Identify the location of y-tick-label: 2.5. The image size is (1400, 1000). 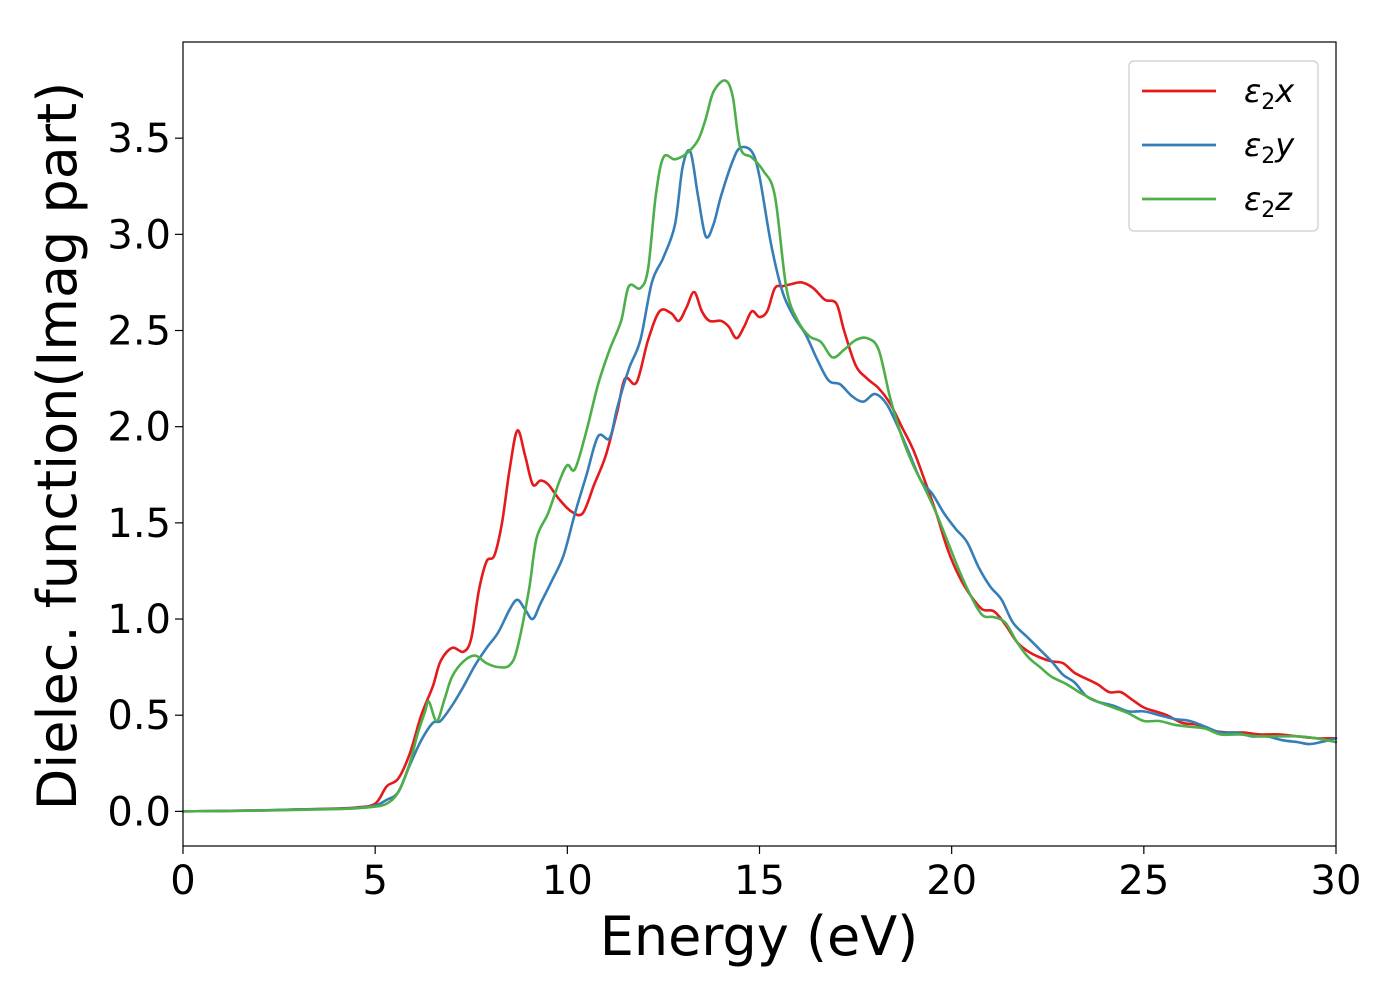
(139, 332).